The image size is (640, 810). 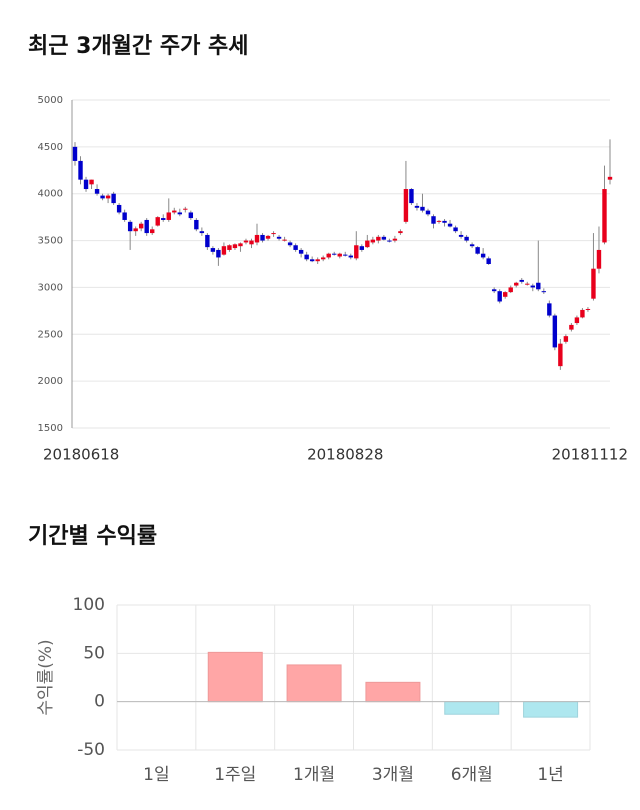 I want to click on y-tick-label: 100, so click(x=89, y=605).